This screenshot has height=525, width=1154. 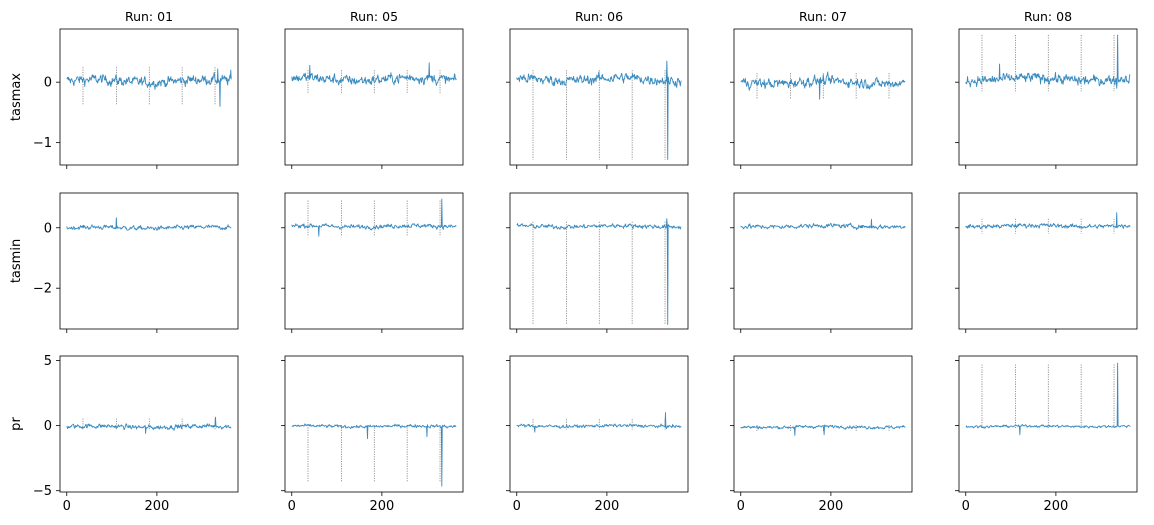 I want to click on panel-title: Run: 07, so click(x=823, y=16).